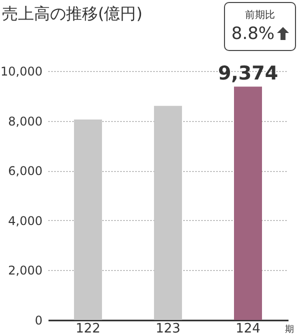 This screenshot has height=335, width=300. Describe the element at coordinates (253, 34) in the screenshot. I see `text: 8.8%` at that location.